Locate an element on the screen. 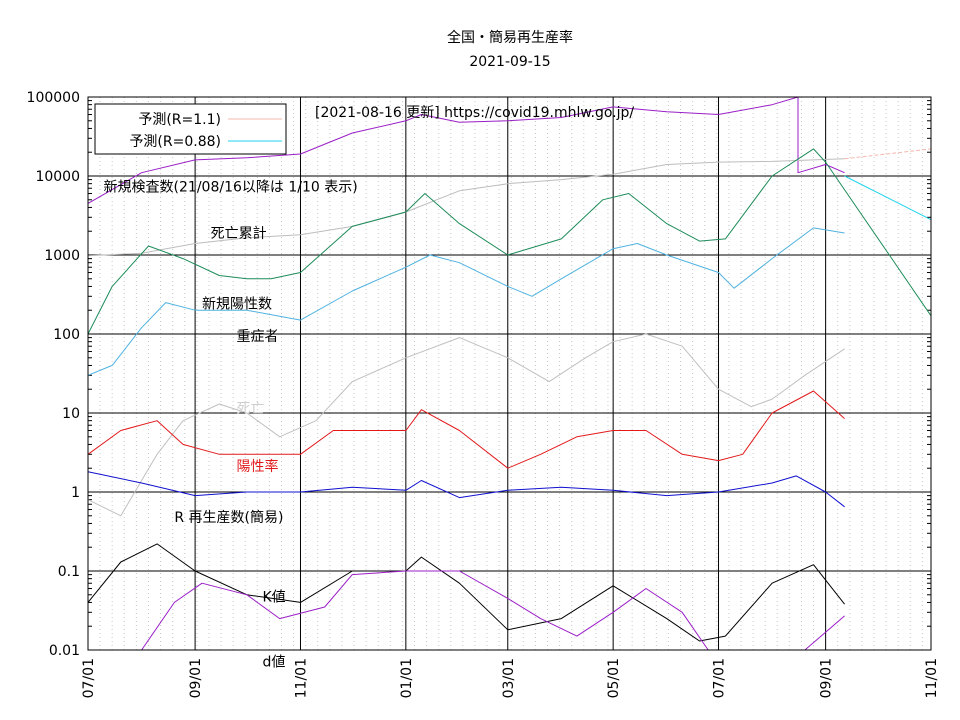 This screenshot has width=960, height=720. y-tick-label: 1 is located at coordinates (75, 493).